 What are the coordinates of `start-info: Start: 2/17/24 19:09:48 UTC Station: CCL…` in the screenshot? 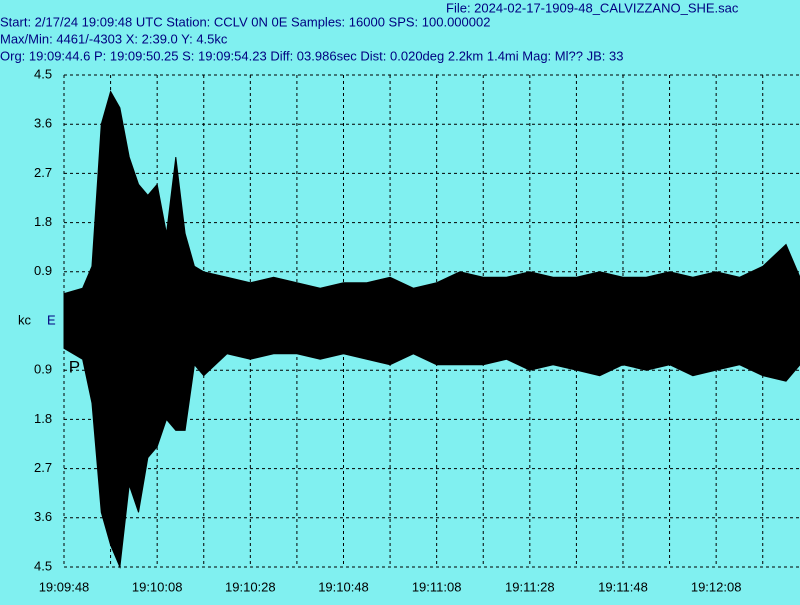 It's located at (245, 21).